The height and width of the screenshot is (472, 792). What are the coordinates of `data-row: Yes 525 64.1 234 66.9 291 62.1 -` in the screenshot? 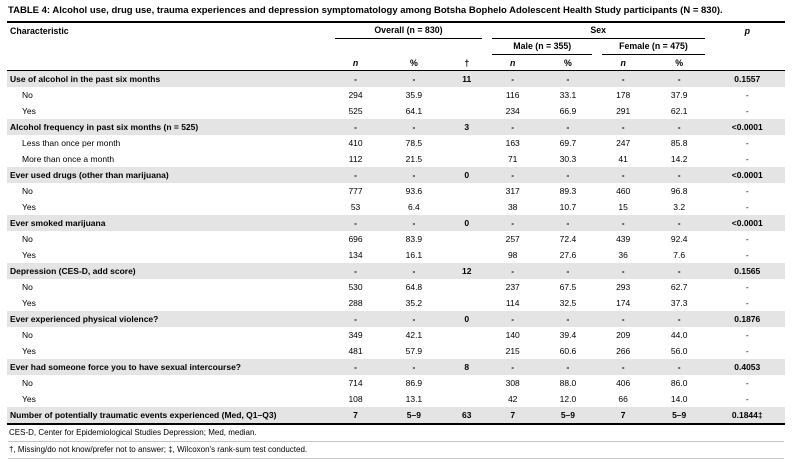 It's located at (396, 111).